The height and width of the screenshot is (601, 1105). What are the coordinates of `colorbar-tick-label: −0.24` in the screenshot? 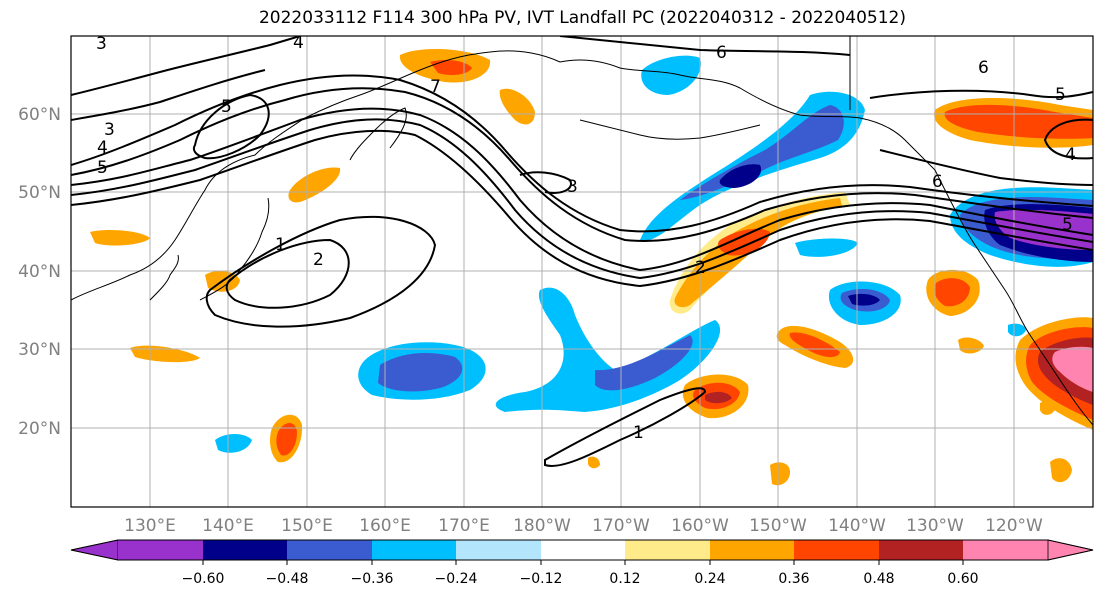 It's located at (456, 579).